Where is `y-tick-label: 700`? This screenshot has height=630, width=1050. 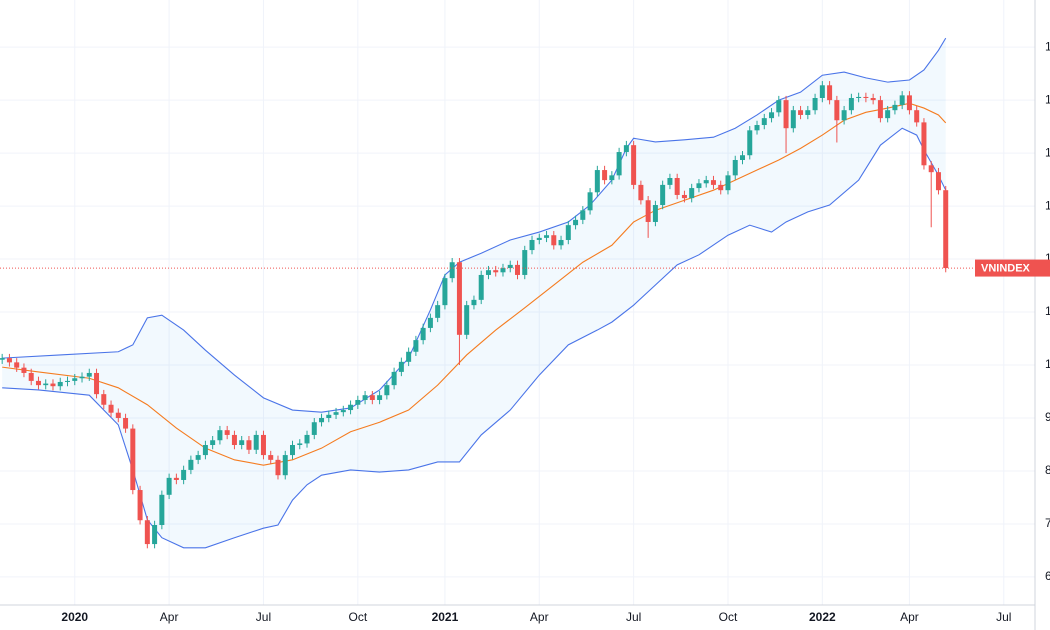
y-tick-label: 700 is located at coordinates (1047, 523).